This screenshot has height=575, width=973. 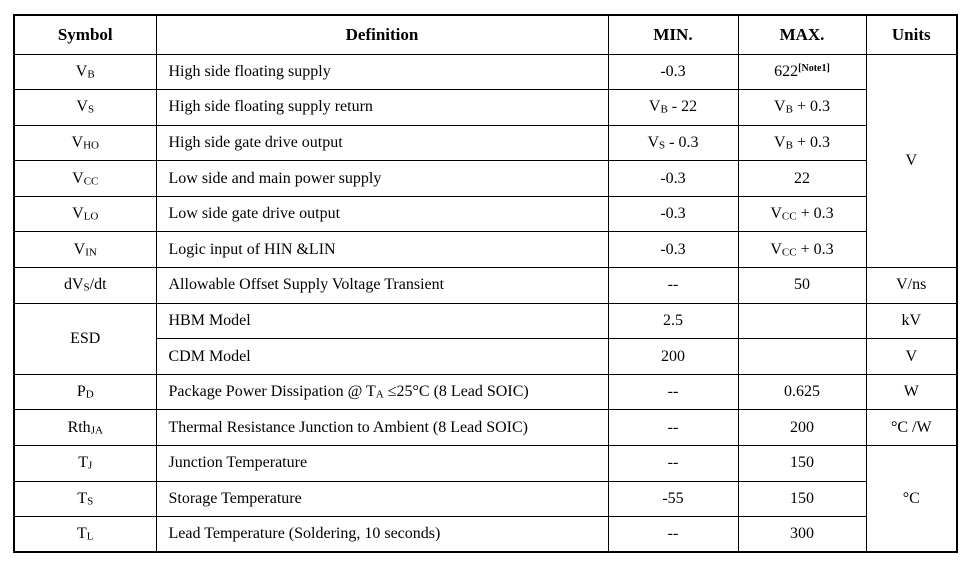 I want to click on definition-cell: Lead Temperature (Soldering, 10 seconds), so click(x=382, y=534).